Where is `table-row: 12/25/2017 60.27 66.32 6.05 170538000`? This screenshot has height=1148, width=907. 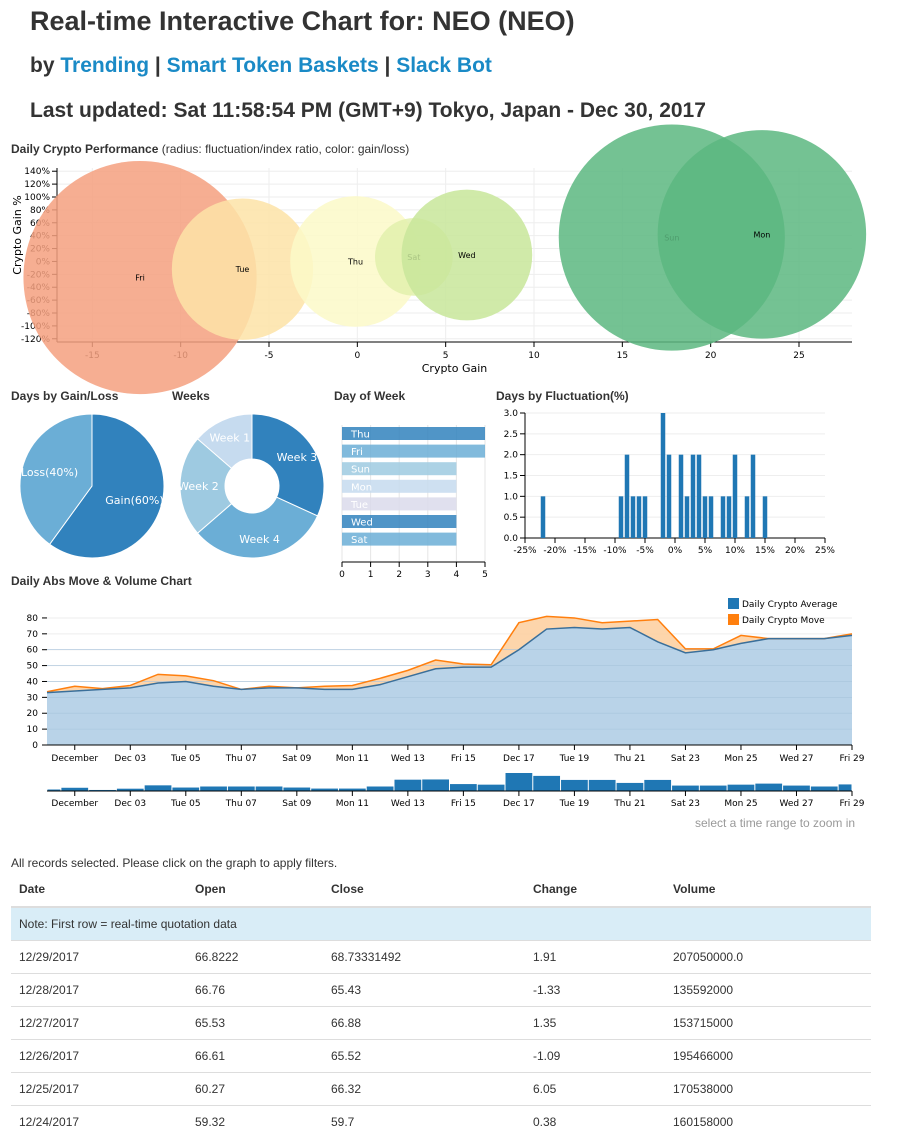 table-row: 12/25/2017 60.27 66.32 6.05 170538000 is located at coordinates (441, 1089).